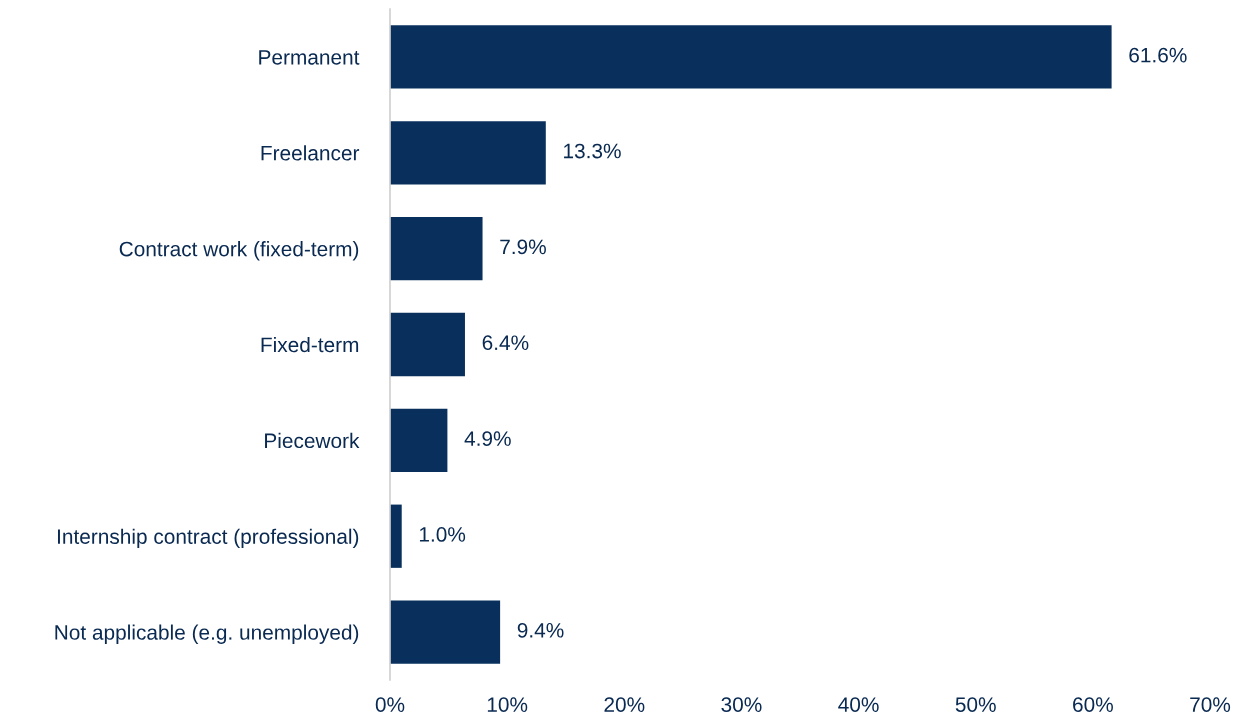  What do you see at coordinates (741, 704) in the screenshot?
I see `x-tick-label: 30%` at bounding box center [741, 704].